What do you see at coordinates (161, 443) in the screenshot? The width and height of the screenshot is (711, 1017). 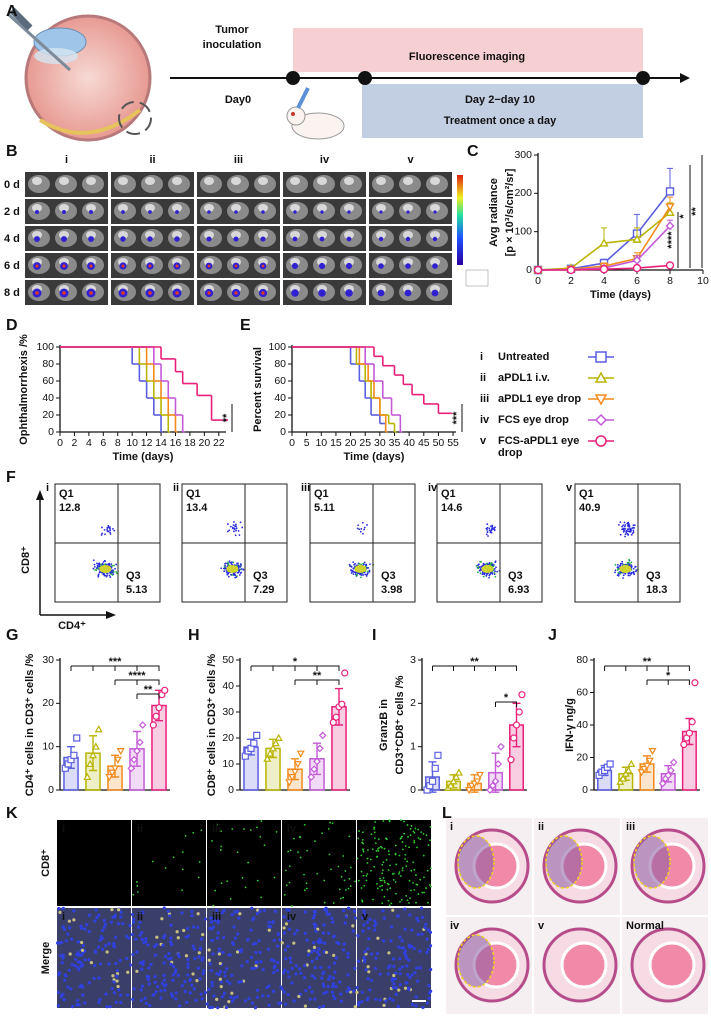 I see `x-tick-label: 14` at bounding box center [161, 443].